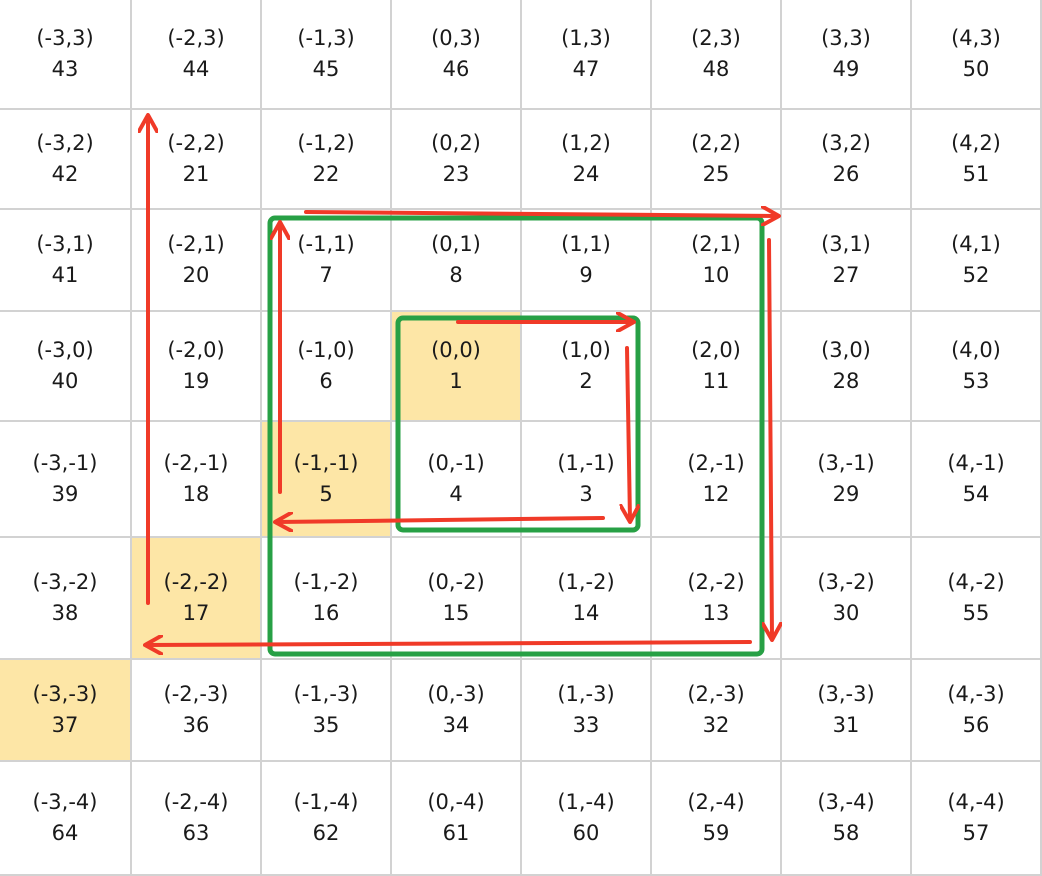 The height and width of the screenshot is (876, 1042). I want to click on cell-coordinate: (1,1), so click(586, 244).